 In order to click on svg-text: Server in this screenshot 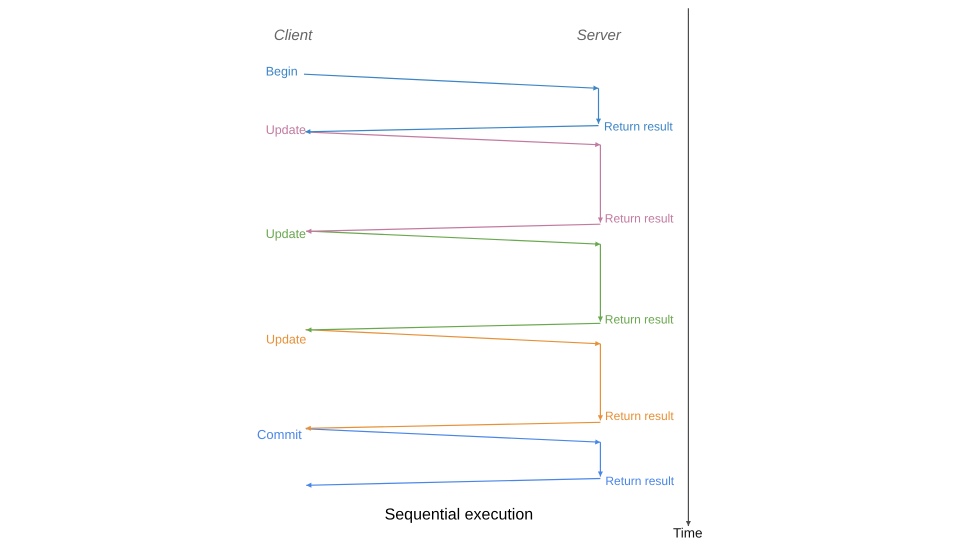, I will do `click(599, 35)`.